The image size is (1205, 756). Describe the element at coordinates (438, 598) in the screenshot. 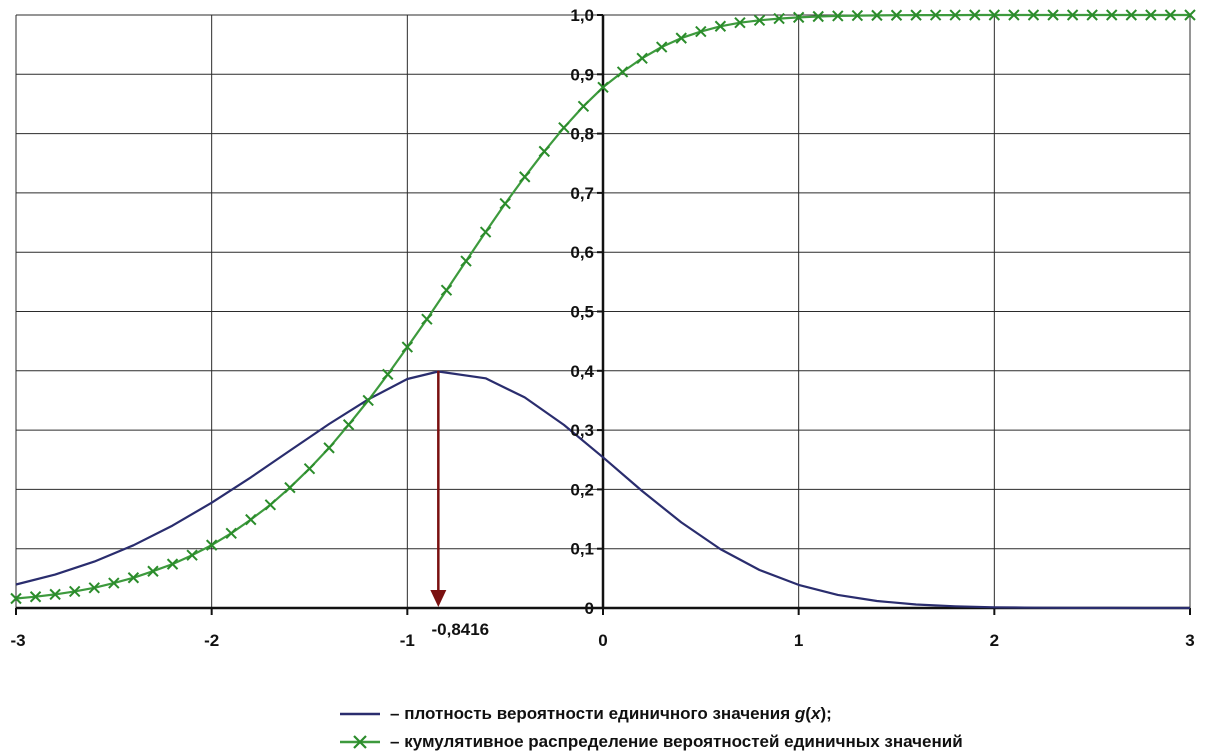

I see `annotation-arrow-head` at that location.